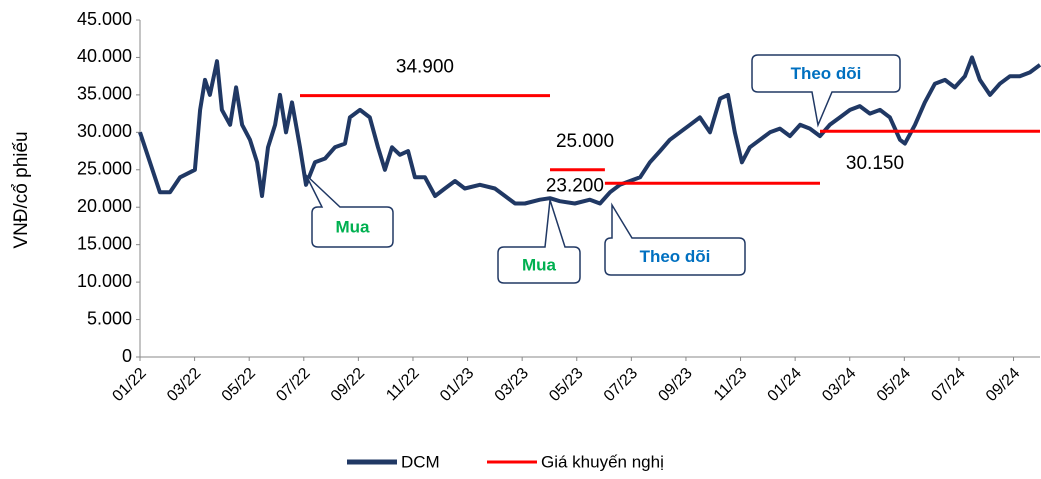 Image resolution: width=1041 pixels, height=479 pixels. What do you see at coordinates (575, 185) in the screenshot?
I see `price-label: 23.200` at bounding box center [575, 185].